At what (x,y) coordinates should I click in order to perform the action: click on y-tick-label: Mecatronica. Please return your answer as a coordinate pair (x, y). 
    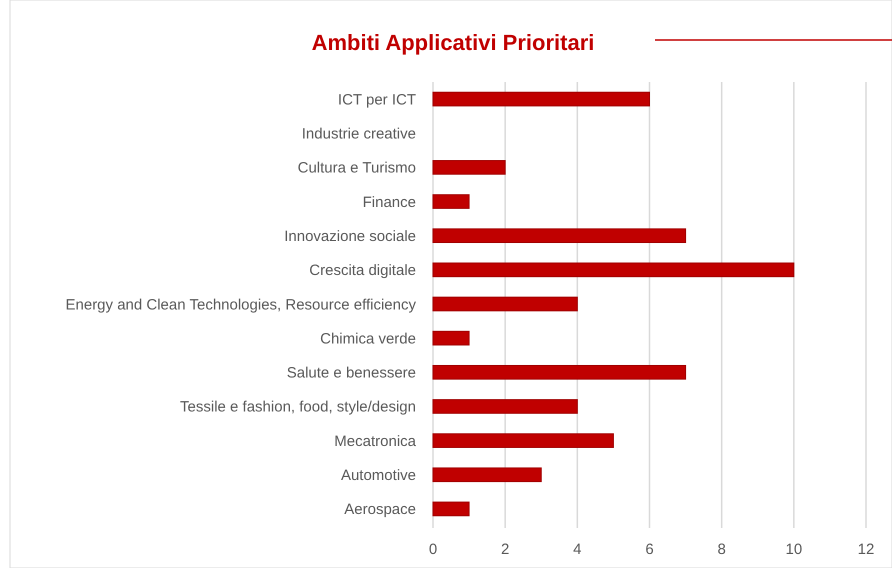
    Looking at the image, I should click on (375, 441).